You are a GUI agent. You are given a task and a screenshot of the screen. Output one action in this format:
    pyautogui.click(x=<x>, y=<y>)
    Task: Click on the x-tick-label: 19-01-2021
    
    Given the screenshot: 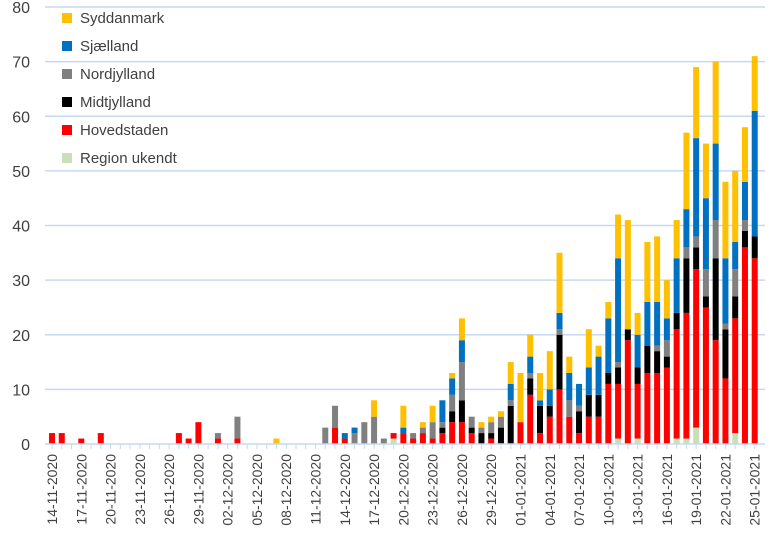 What is the action you would take?
    pyautogui.click(x=696, y=490)
    